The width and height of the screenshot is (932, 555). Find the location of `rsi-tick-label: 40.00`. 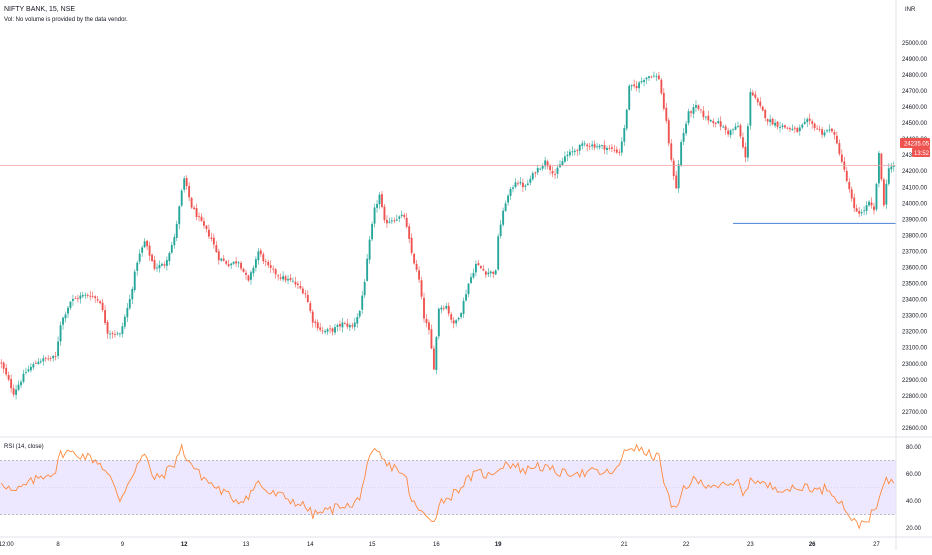

rsi-tick-label: 40.00 is located at coordinates (914, 502).